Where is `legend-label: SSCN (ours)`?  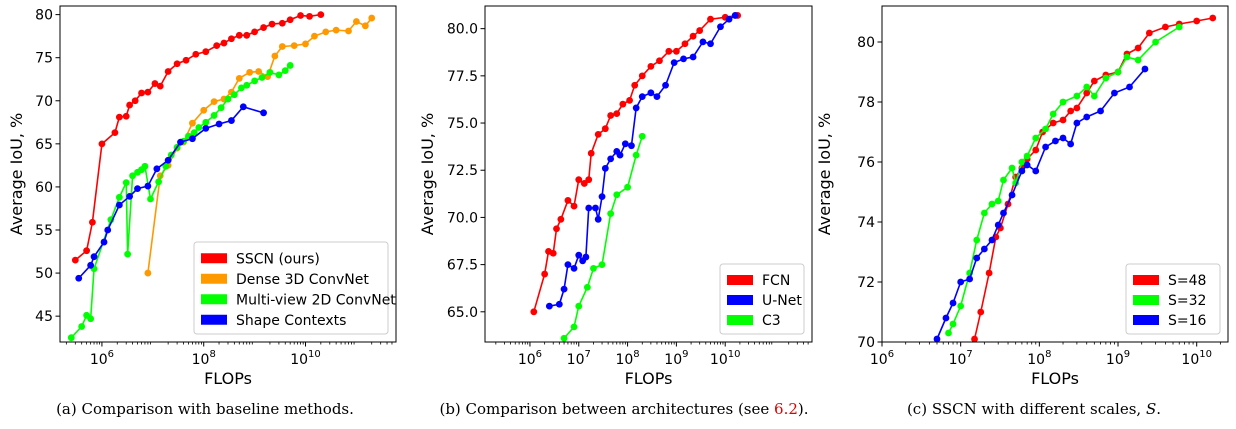
legend-label: SSCN (ours) is located at coordinates (278, 259).